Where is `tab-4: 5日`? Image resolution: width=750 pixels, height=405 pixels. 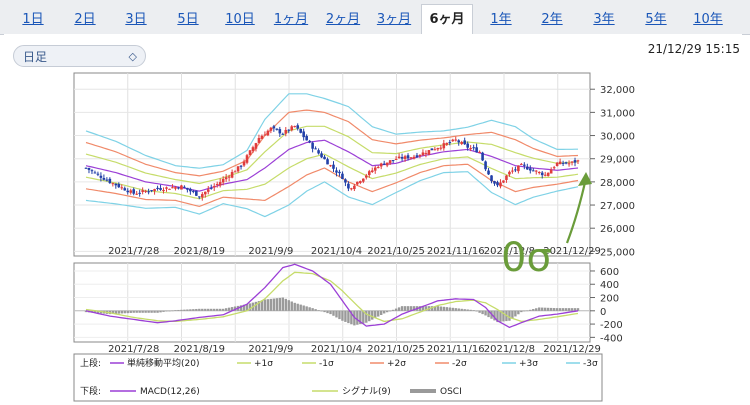 tab-4: 5日 is located at coordinates (188, 19).